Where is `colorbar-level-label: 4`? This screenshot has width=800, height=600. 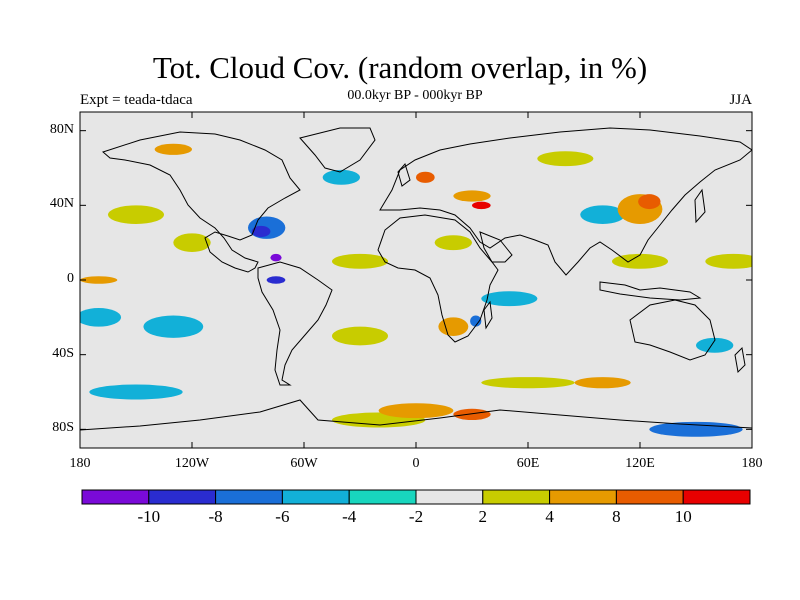
colorbar-level-label: 4 is located at coordinates (549, 516).